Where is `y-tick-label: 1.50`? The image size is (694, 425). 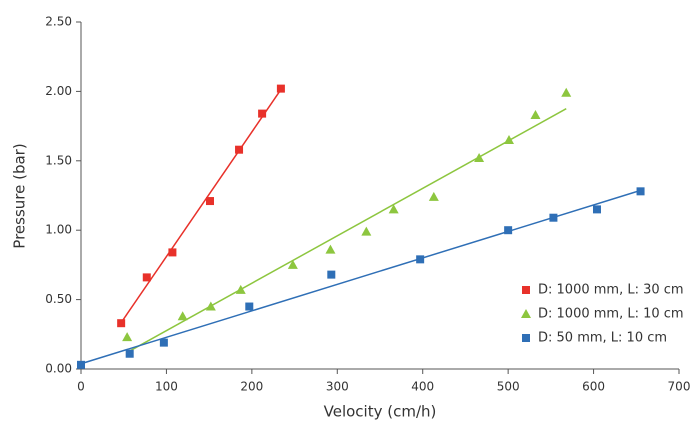
y-tick-label: 1.50 is located at coordinates (58, 160).